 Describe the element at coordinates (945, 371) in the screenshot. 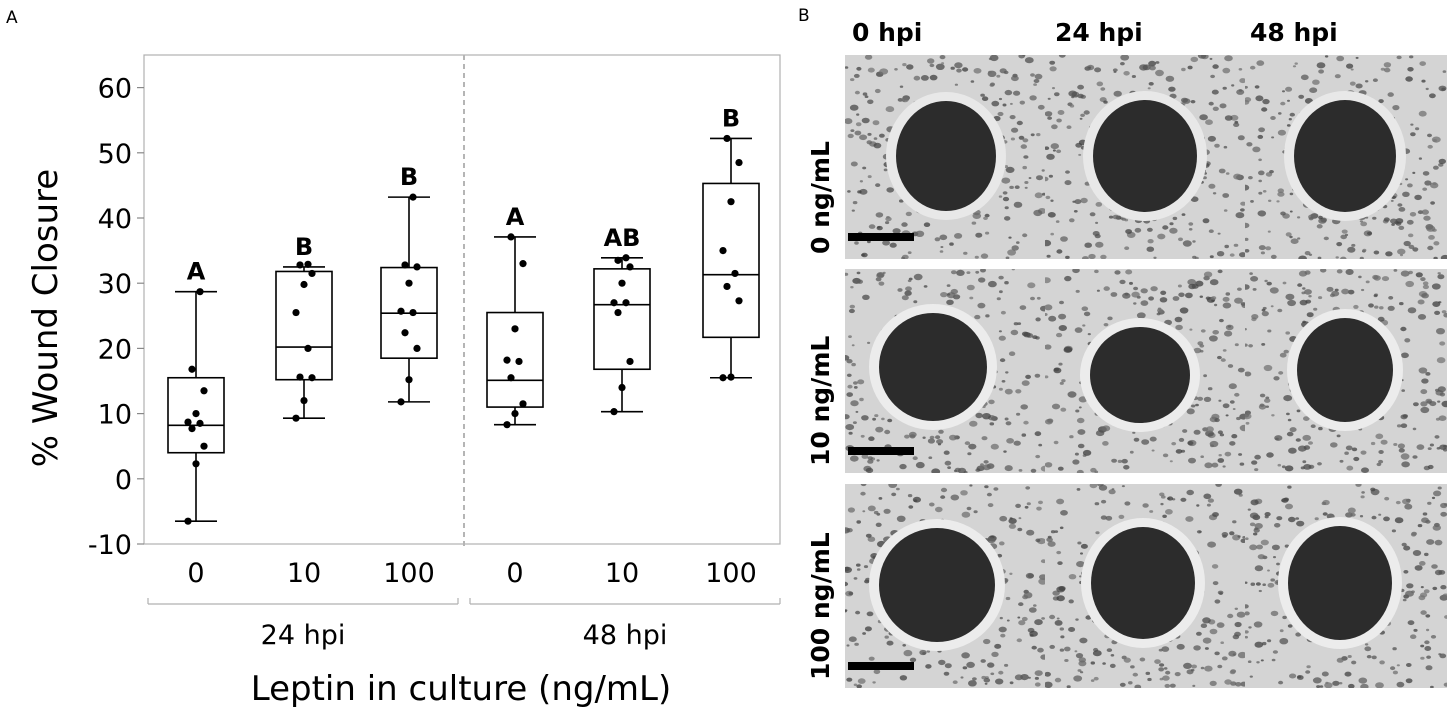

I see `micrograph-r1-c0` at that location.